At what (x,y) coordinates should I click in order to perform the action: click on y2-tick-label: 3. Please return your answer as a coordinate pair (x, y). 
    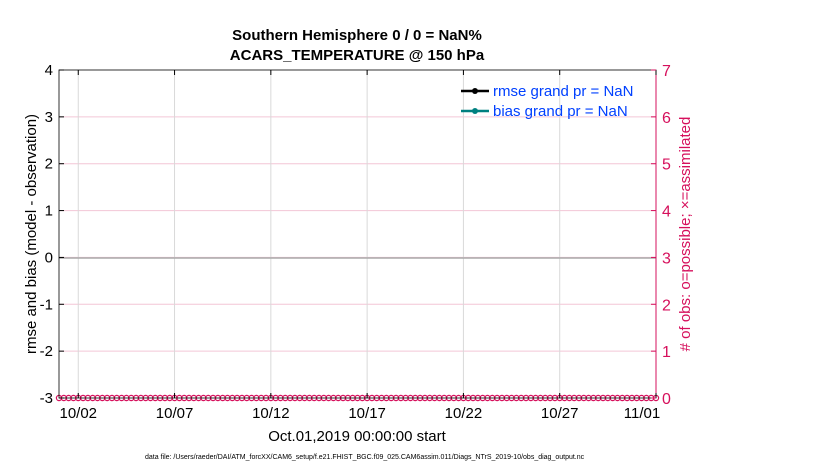
    Looking at the image, I should click on (666, 258).